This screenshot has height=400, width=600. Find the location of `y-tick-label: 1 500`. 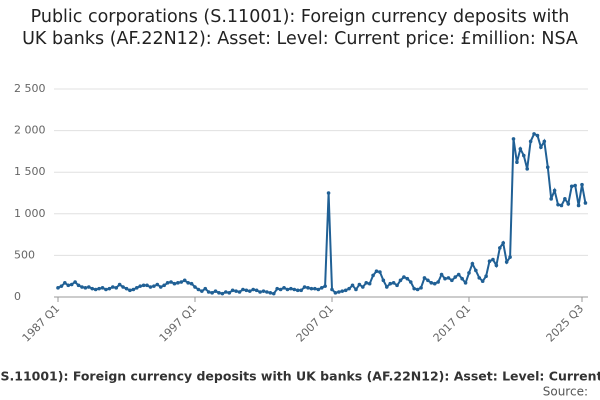

y-tick-label: 1 500 is located at coordinates (30, 171).